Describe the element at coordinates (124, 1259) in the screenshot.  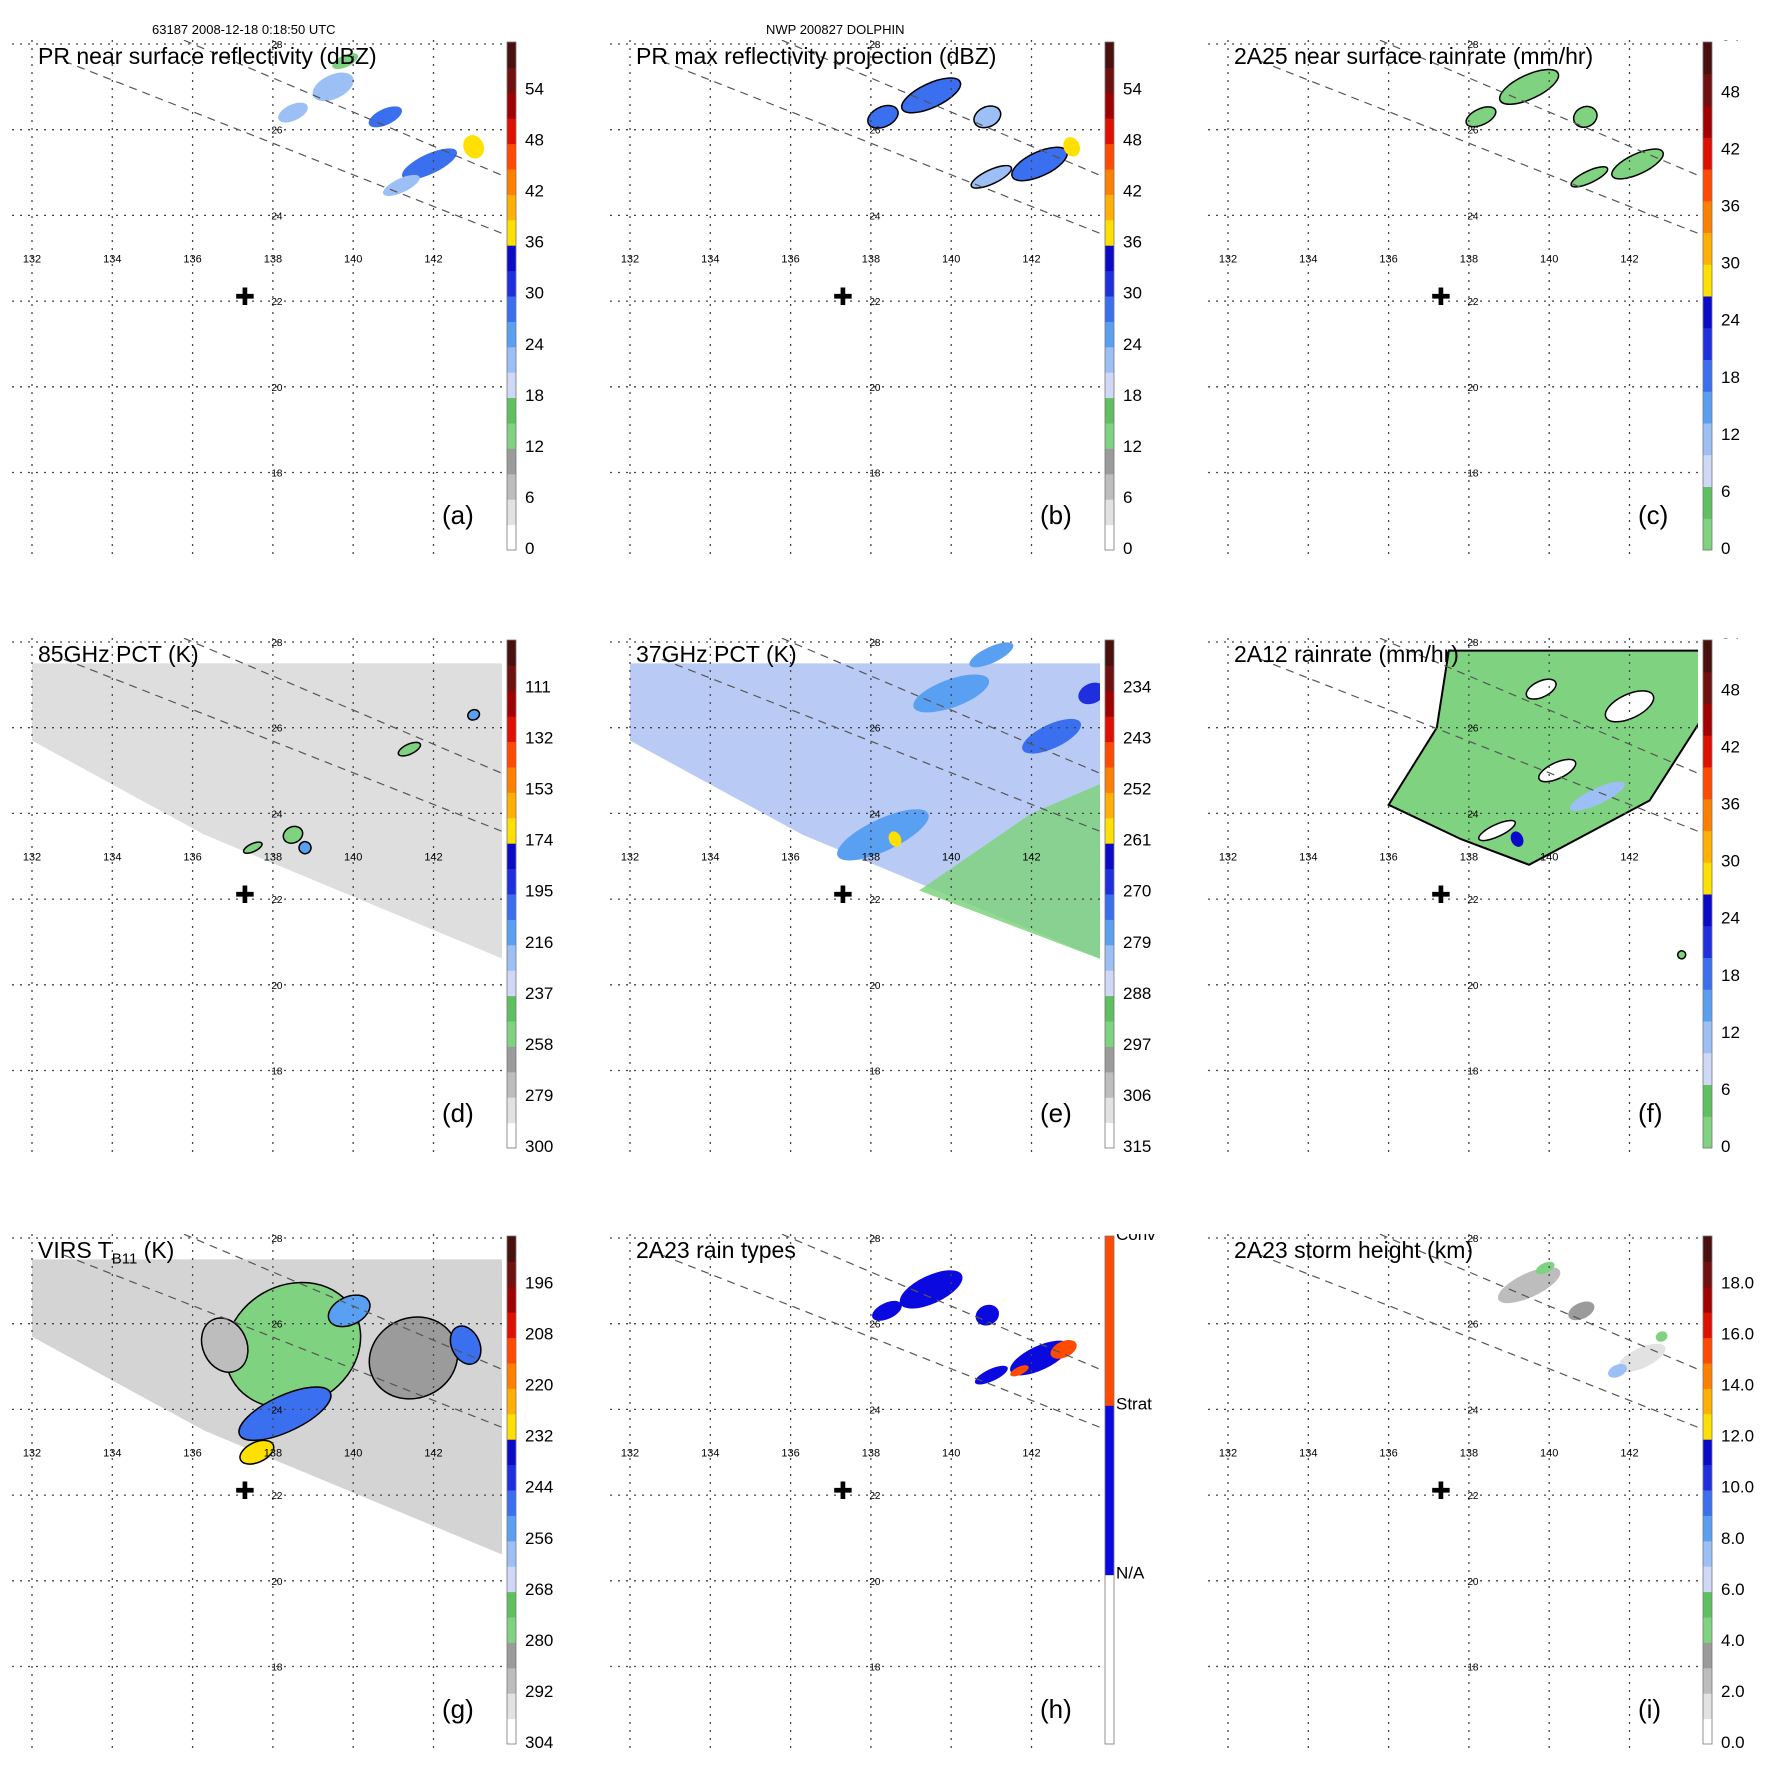
I see `title-subscript: B11` at that location.